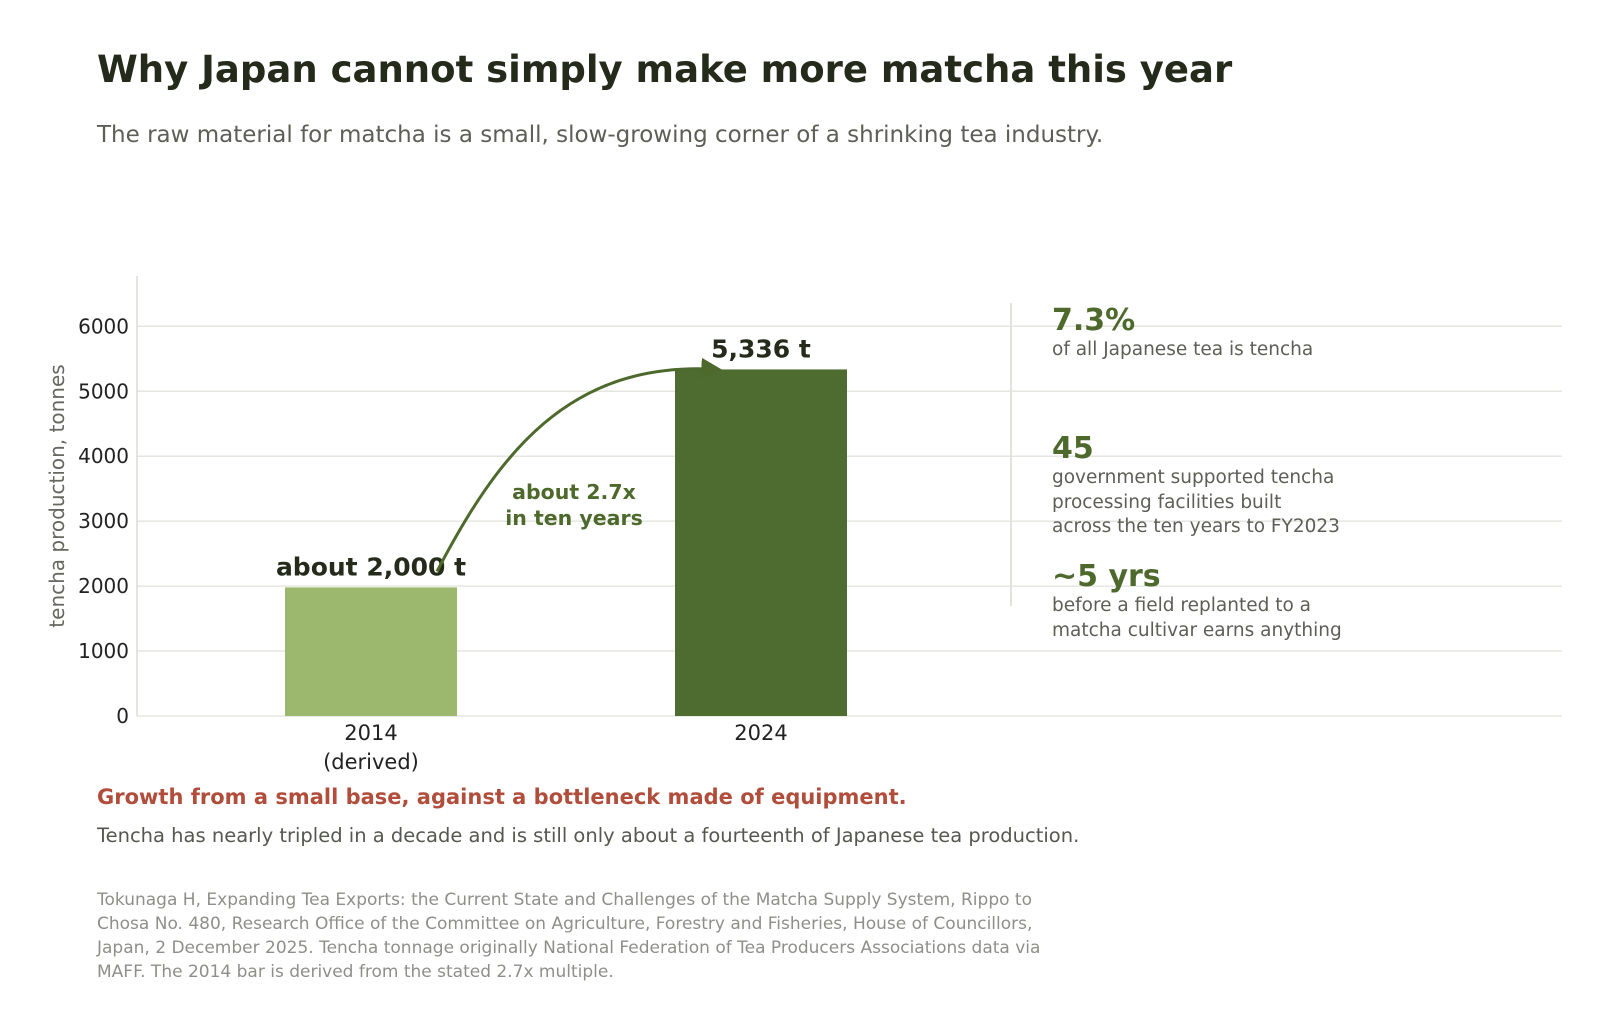 This screenshot has width=1600, height=1018. What do you see at coordinates (1011, 454) in the screenshot?
I see `stats-divider` at bounding box center [1011, 454].